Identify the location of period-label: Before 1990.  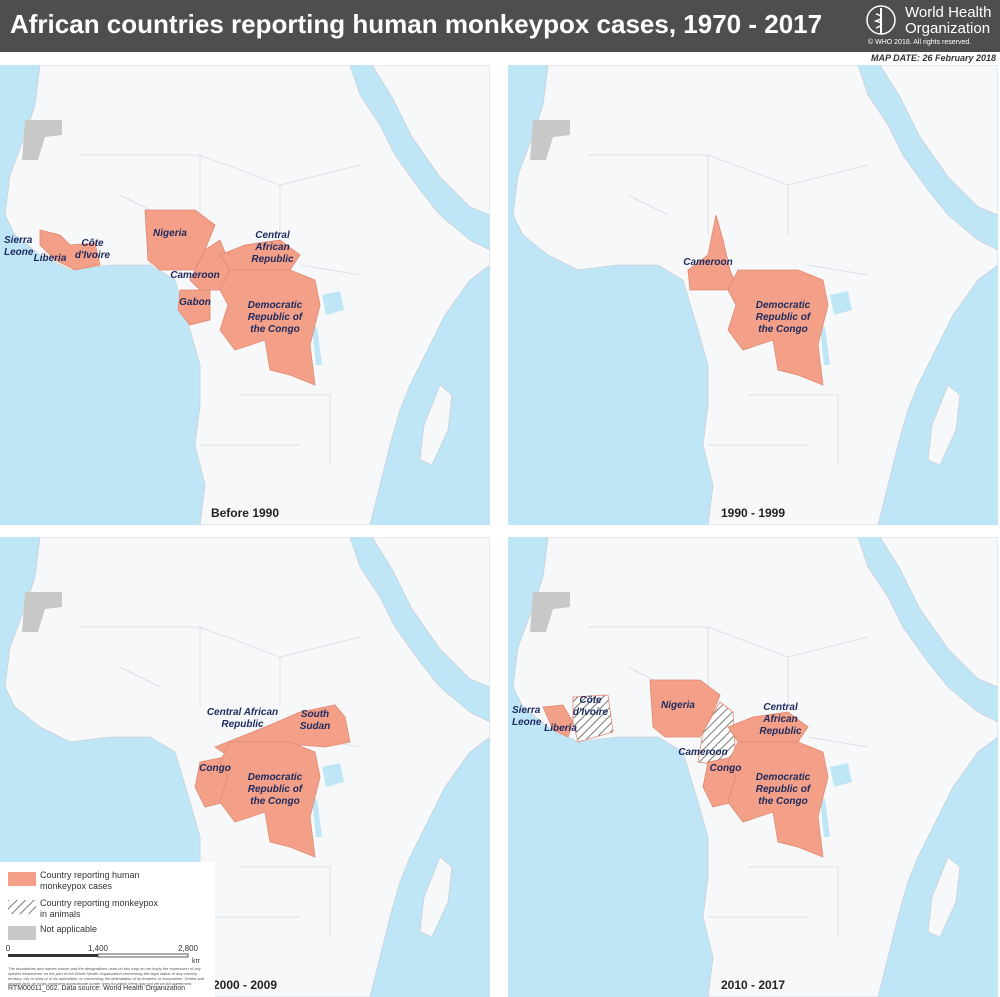
(245, 513).